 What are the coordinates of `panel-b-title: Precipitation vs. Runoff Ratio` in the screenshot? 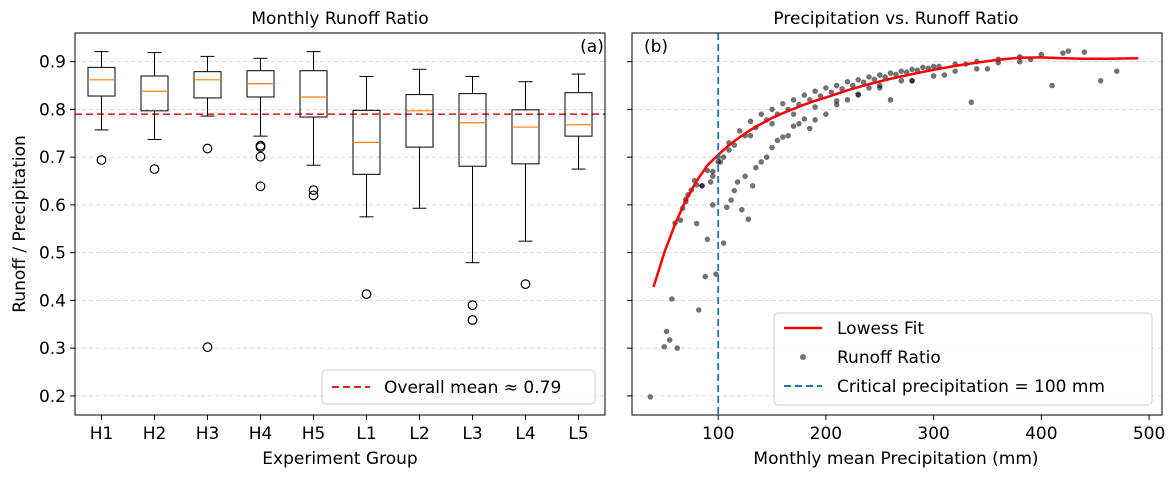 It's located at (895, 19).